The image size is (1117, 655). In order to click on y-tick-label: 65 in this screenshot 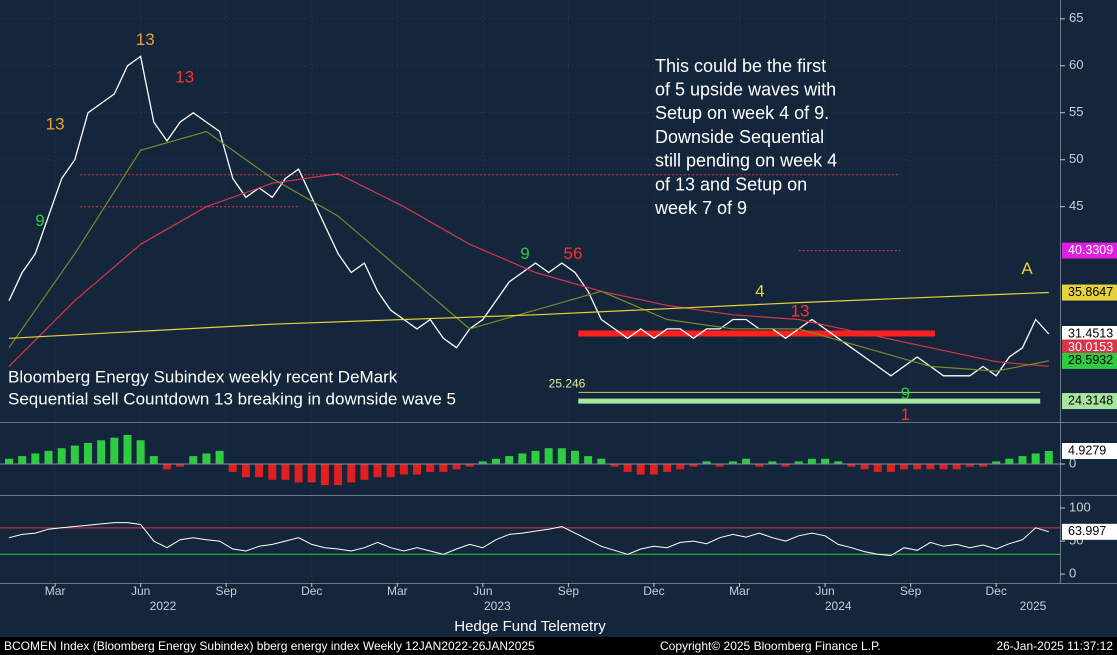, I will do `click(1076, 17)`.